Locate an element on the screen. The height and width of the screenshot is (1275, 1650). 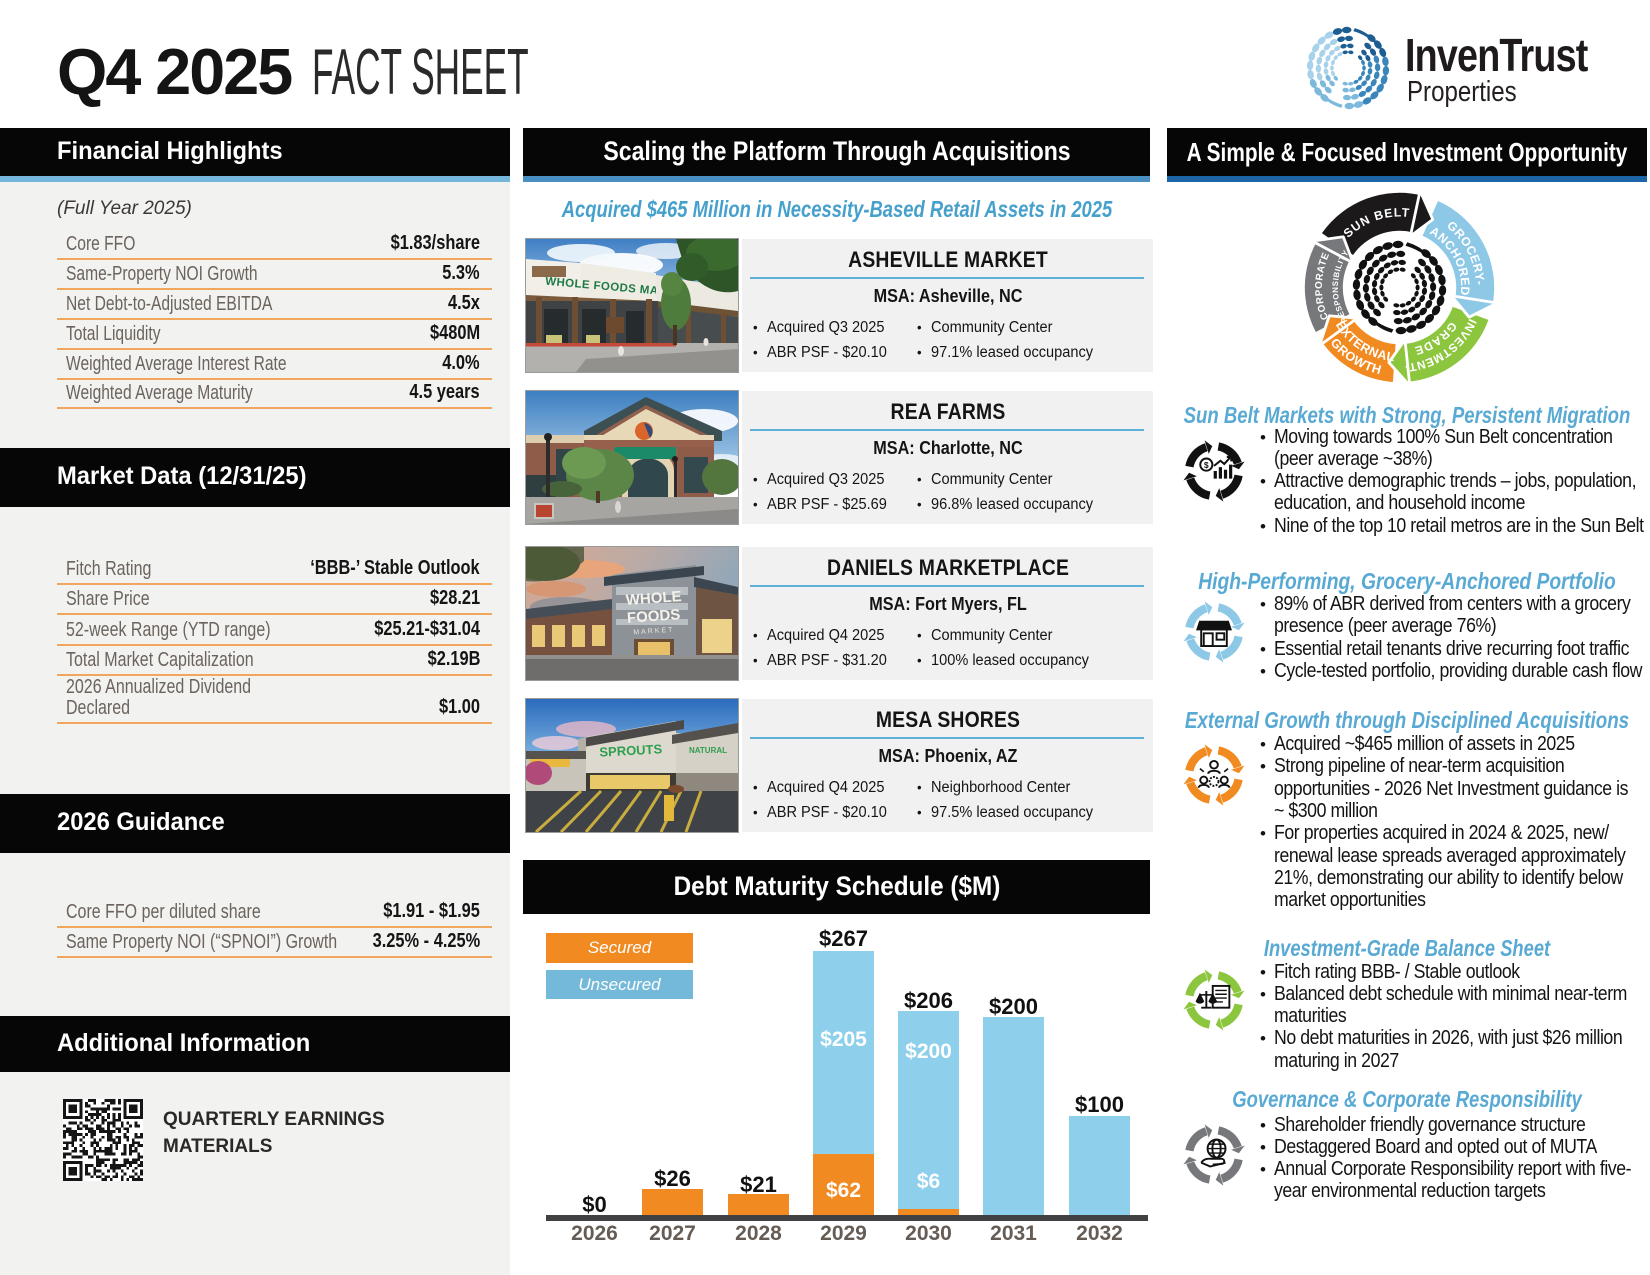
svg-text: SPROUTS is located at coordinates (631, 750).